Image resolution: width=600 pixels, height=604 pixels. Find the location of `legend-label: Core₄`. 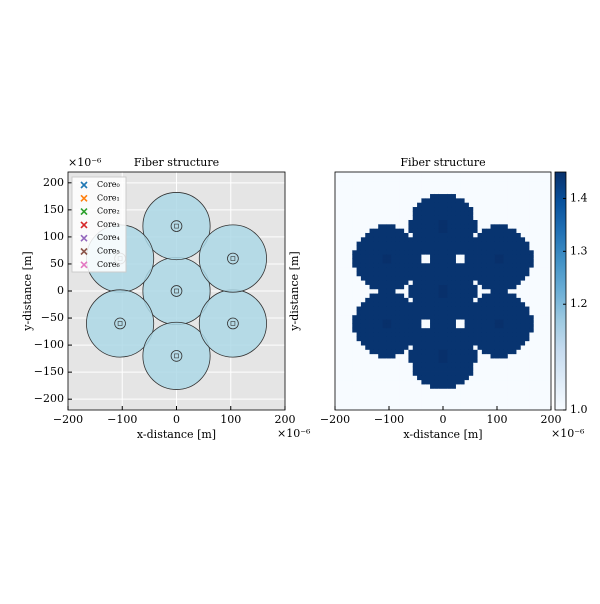

legend-label: Core₄ is located at coordinates (108, 237).